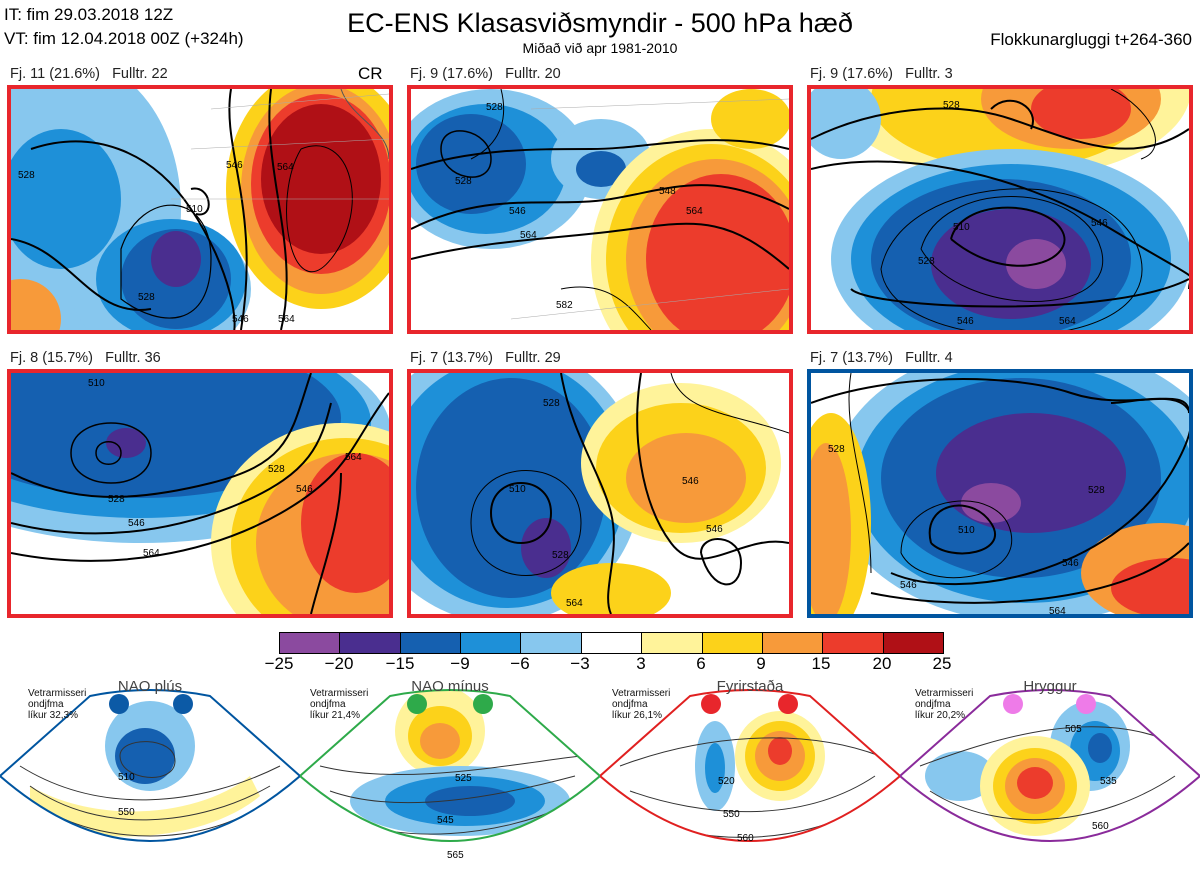  I want to click on regime-info-line: líkur 32,3%, so click(53, 715).